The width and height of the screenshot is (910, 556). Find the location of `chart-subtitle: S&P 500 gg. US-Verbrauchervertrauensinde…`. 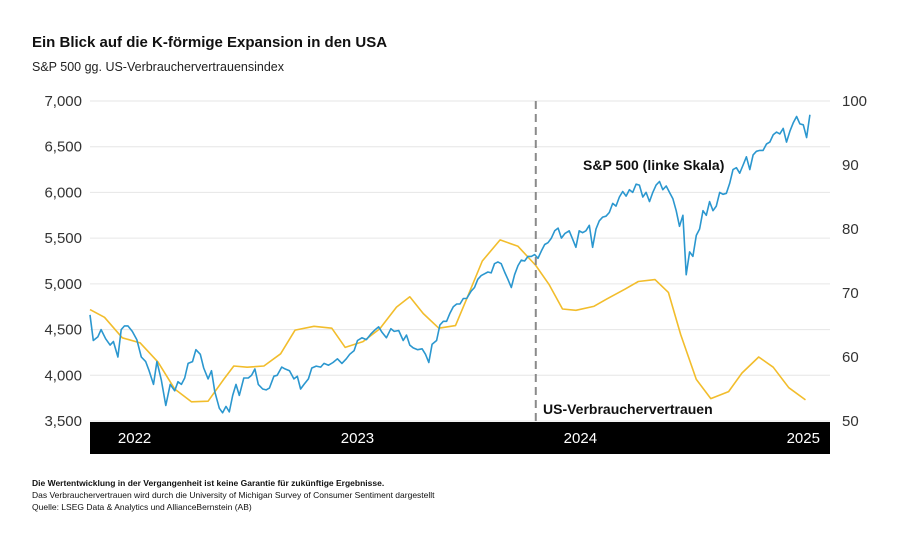

chart-subtitle: S&P 500 gg. US-Verbrauchervertrauensinde… is located at coordinates (158, 67).